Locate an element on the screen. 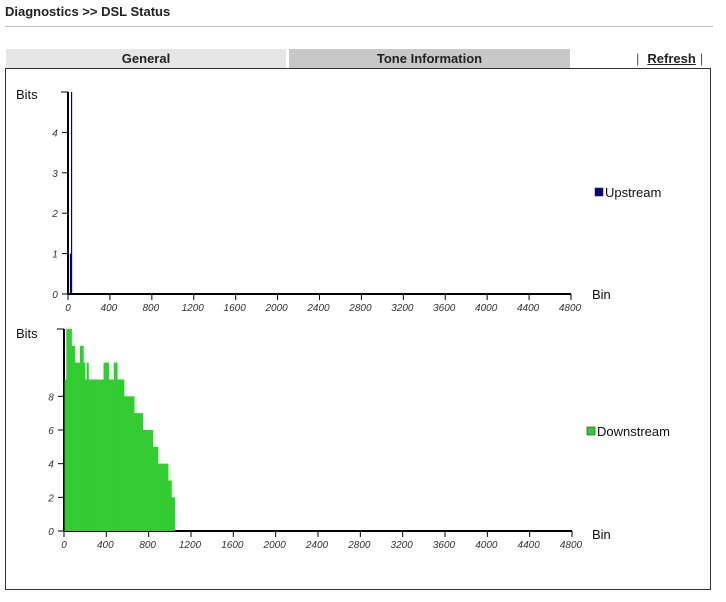 Image resolution: width=726 pixels, height=602 pixels. downstream-y-axis-label: Bits is located at coordinates (27, 333).